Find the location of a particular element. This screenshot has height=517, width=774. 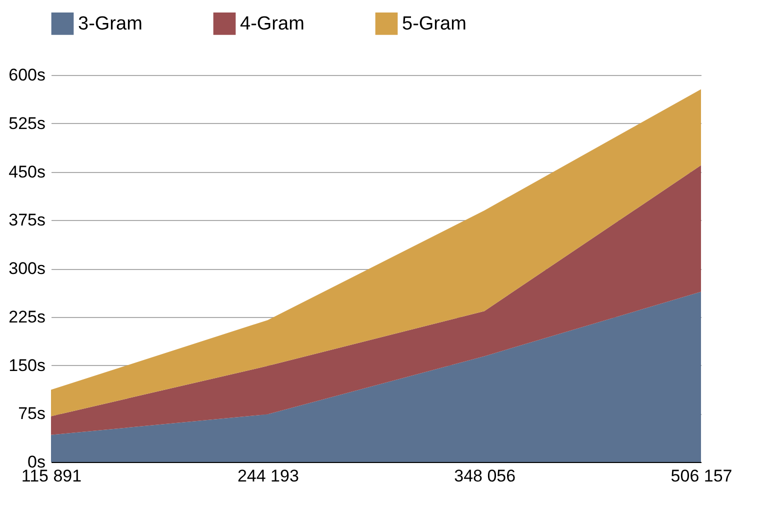

x-tick-label: 115 891 is located at coordinates (51, 476).